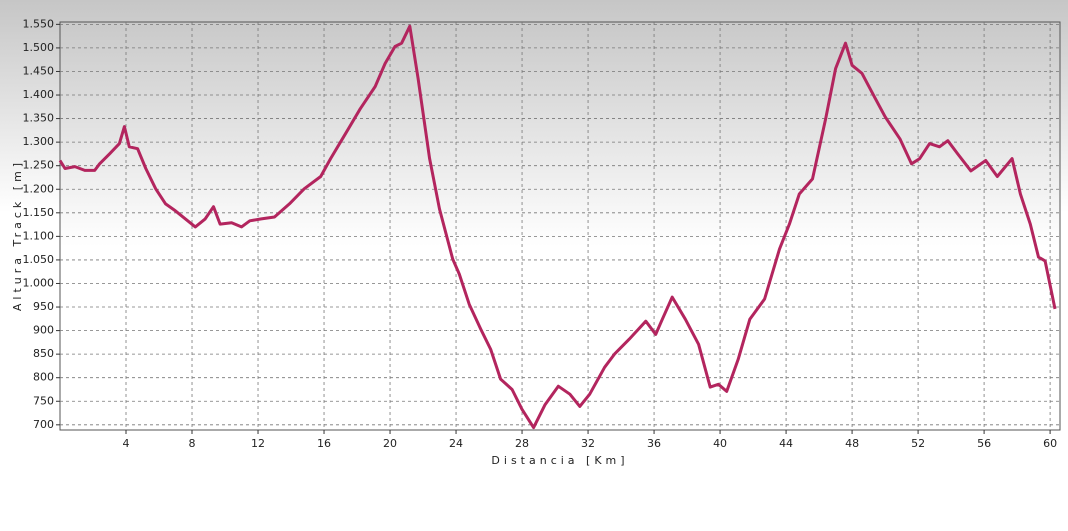 The height and width of the screenshot is (531, 1068). What do you see at coordinates (522, 443) in the screenshot?
I see `x-tick-label: 28` at bounding box center [522, 443].